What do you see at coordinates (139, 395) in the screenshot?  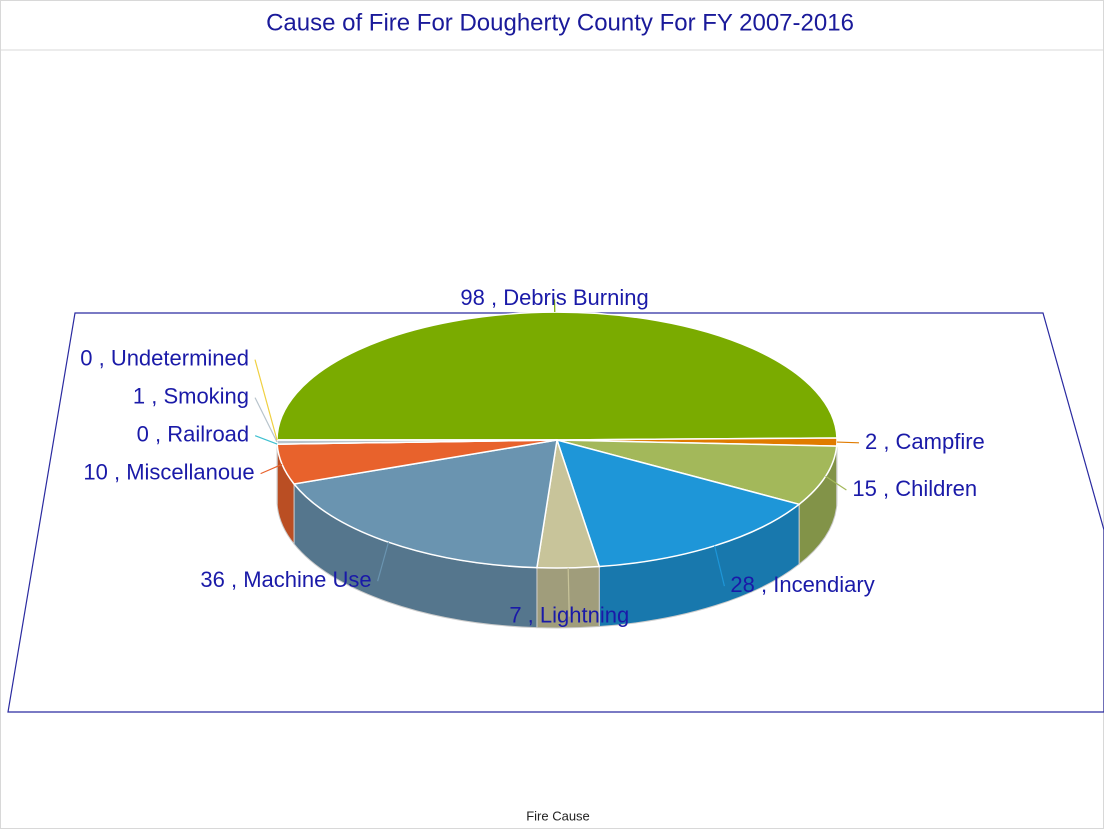 I see `label-value: 1` at bounding box center [139, 395].